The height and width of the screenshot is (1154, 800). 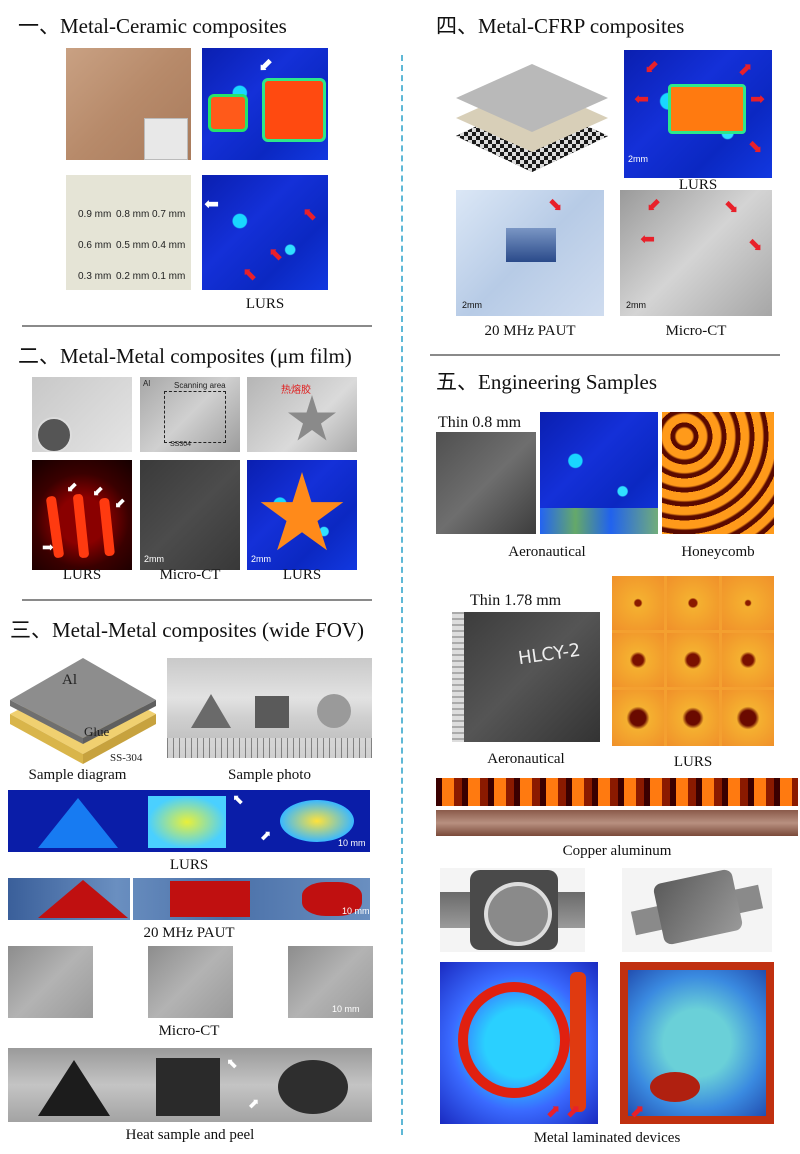 What do you see at coordinates (166, 139) in the screenshot?
I see `ceramic-inset` at bounding box center [166, 139].